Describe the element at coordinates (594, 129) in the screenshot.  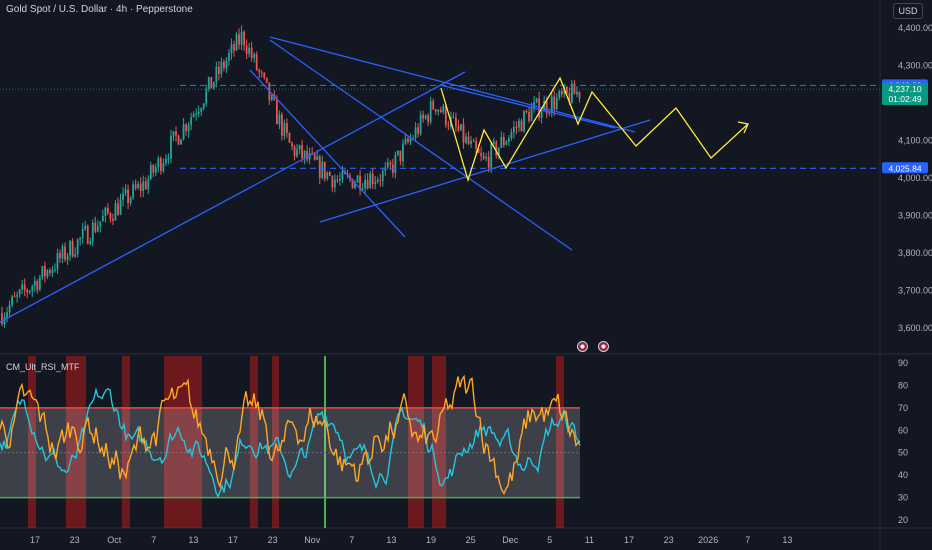
I see `projection-zigzag` at that location.